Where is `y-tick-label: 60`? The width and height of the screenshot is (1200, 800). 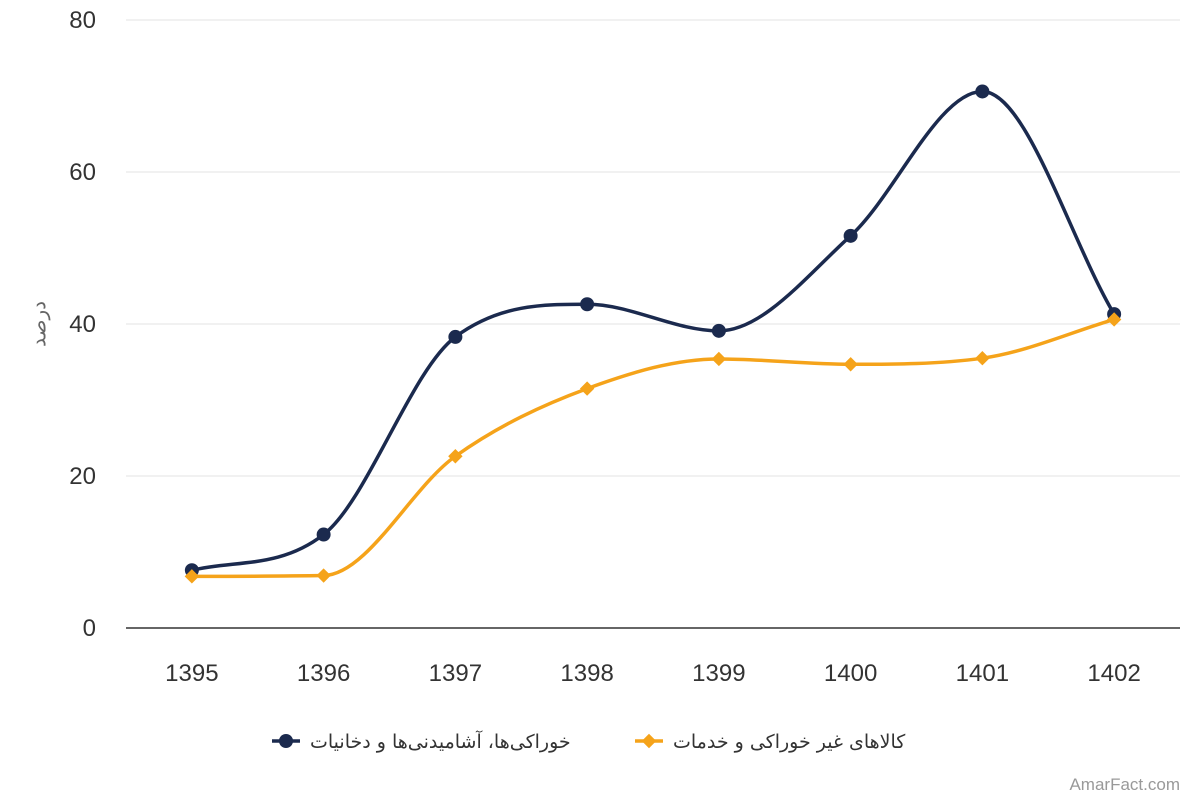
y-tick-label: 60 is located at coordinates (82, 172).